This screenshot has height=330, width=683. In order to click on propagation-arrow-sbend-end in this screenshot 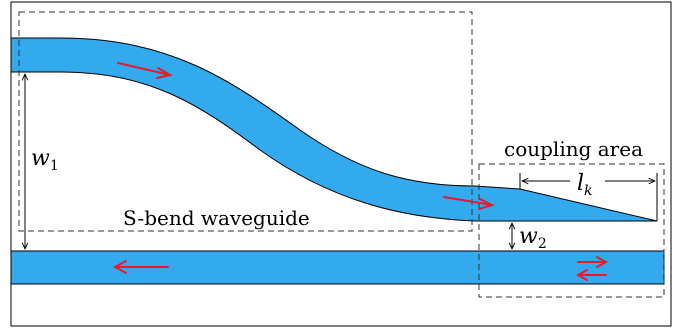, I will do `click(469, 203)`.